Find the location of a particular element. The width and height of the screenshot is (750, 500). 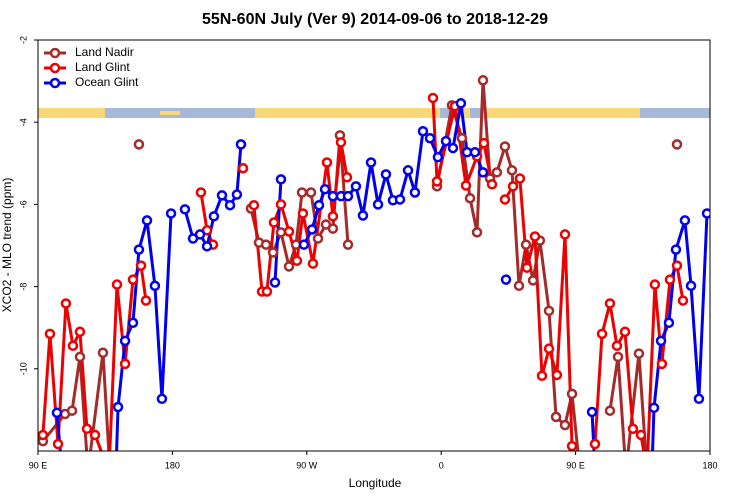

x-tick-label: 180 is located at coordinates (172, 465).